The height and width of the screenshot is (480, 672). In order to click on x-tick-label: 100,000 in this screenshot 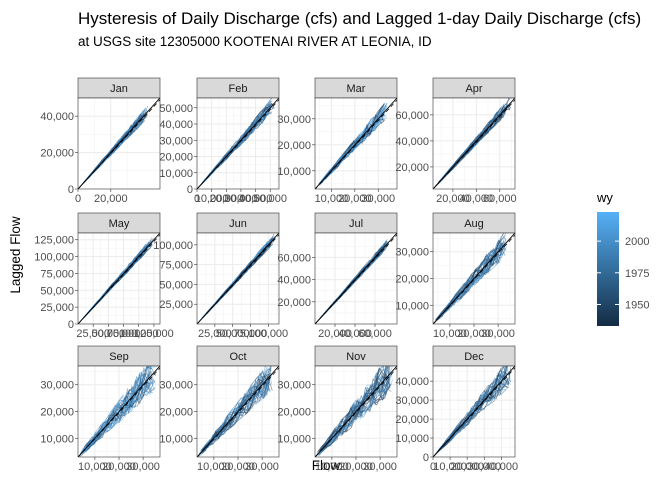, I will do `click(139, 334)`.